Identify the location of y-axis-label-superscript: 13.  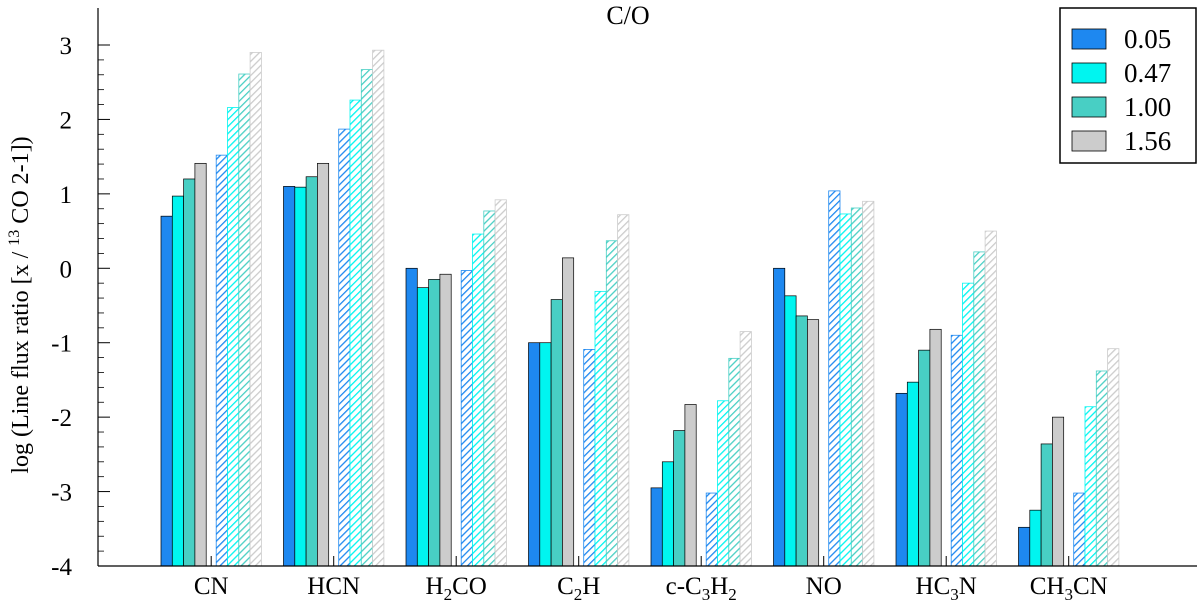
(14, 238).